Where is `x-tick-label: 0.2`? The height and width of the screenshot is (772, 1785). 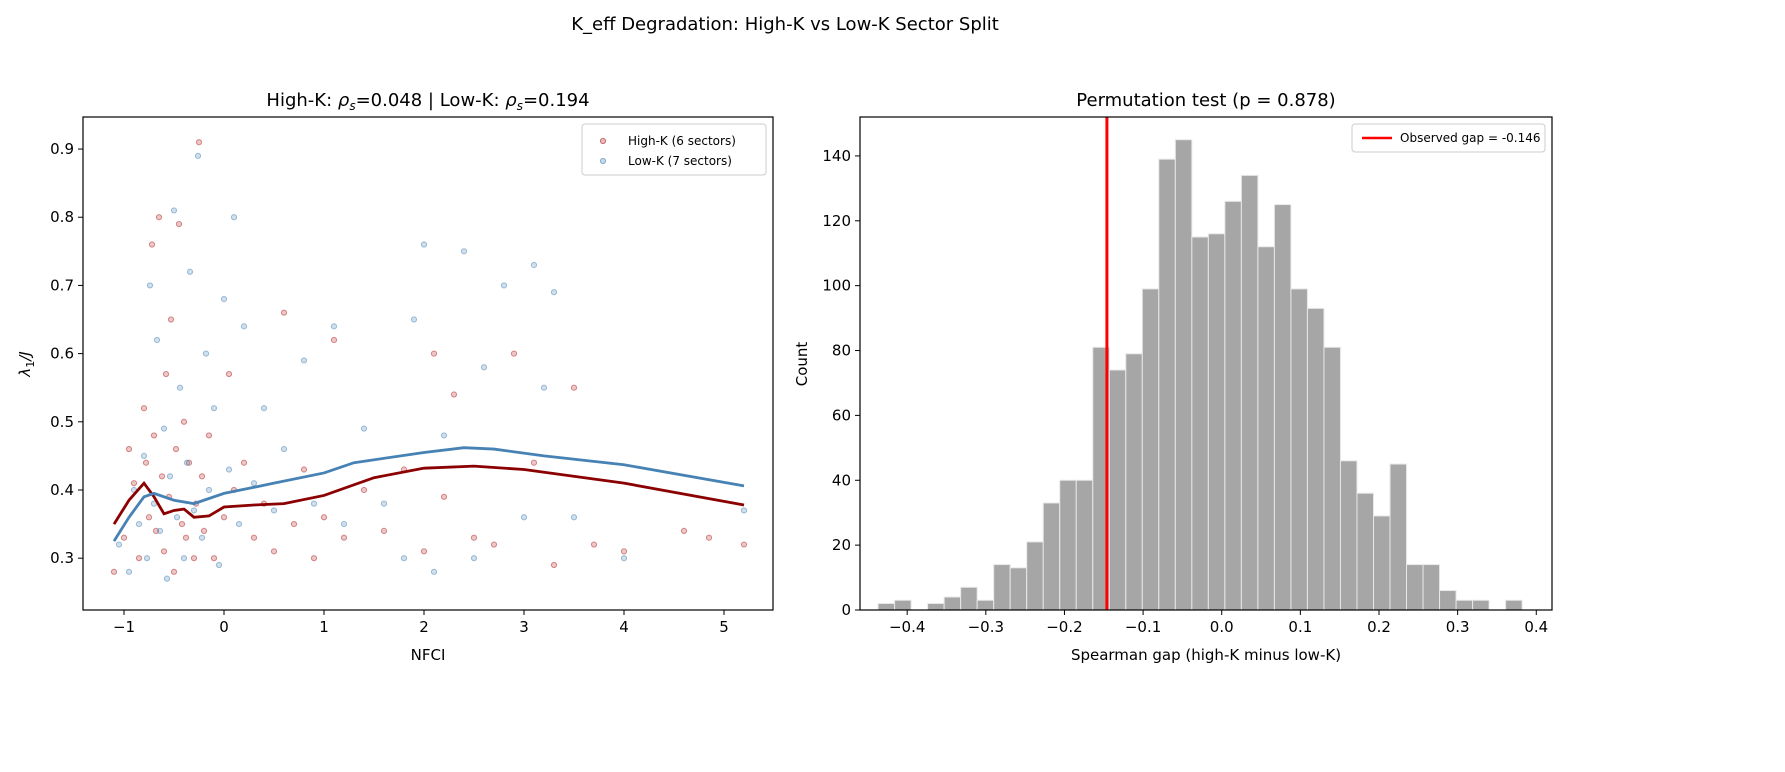
x-tick-label: 0.2 is located at coordinates (1379, 627).